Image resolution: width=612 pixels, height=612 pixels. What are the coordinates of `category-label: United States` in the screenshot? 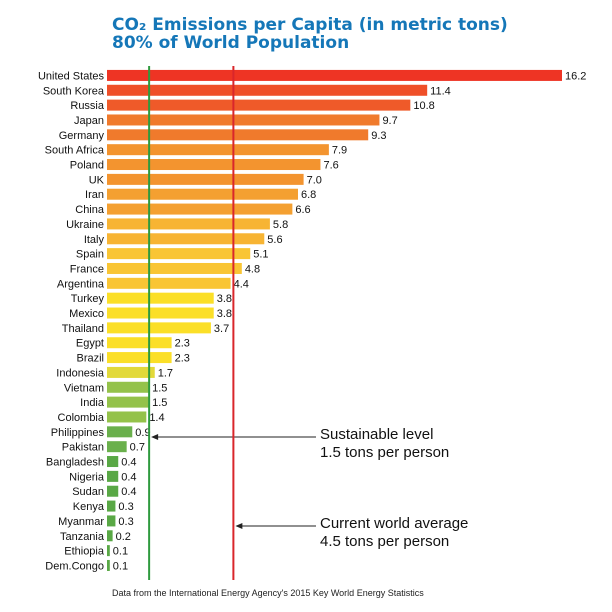 It's located at (71, 76).